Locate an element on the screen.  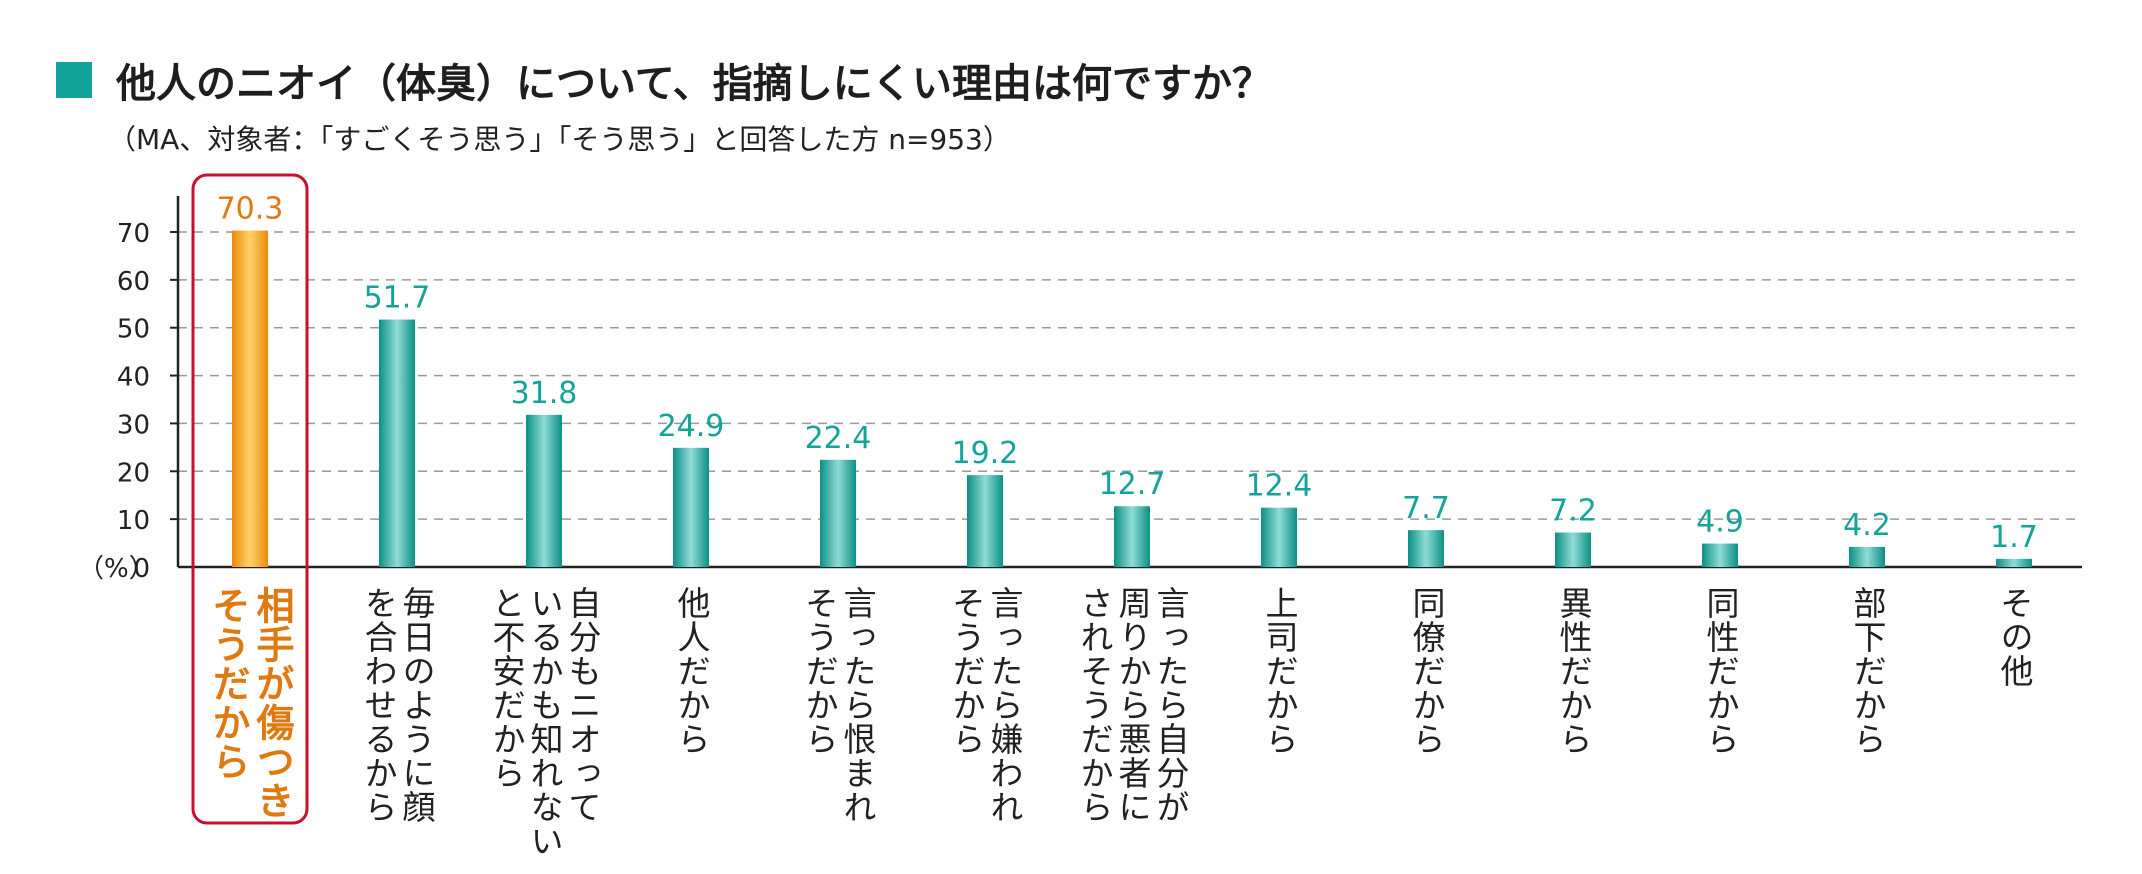
y-tick-label: 60 is located at coordinates (133, 282).